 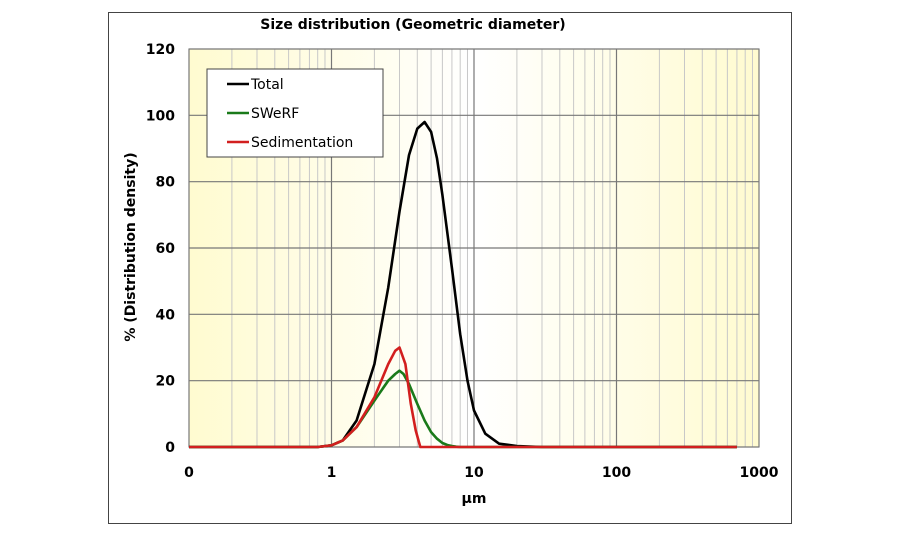 I want to click on x-tick-label: 0, so click(x=189, y=473).